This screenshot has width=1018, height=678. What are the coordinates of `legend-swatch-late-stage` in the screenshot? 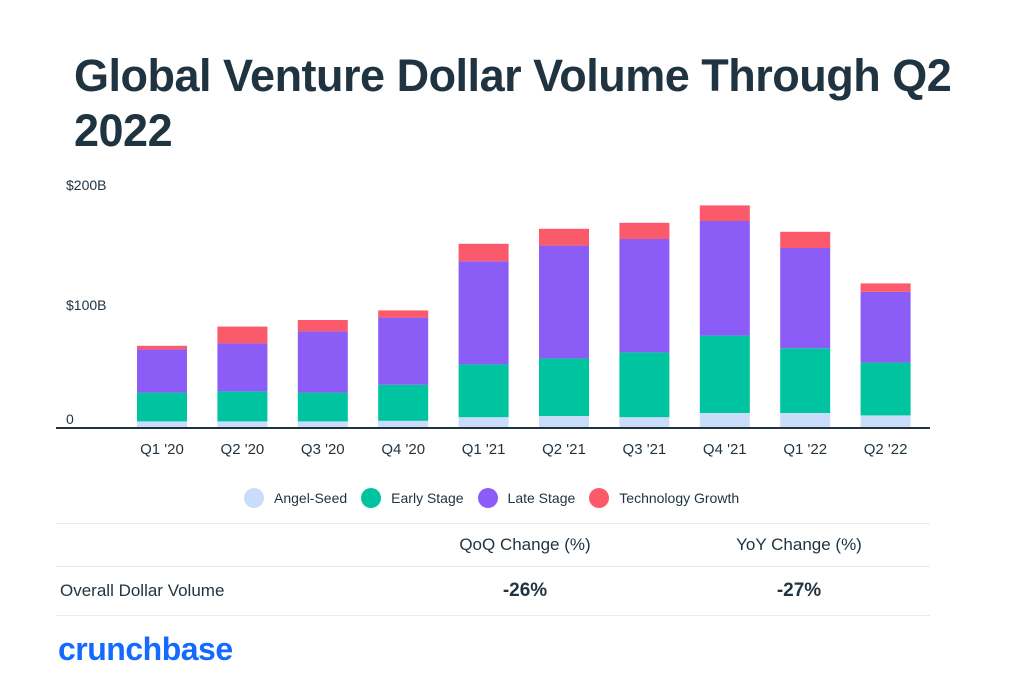 It's located at (487, 498).